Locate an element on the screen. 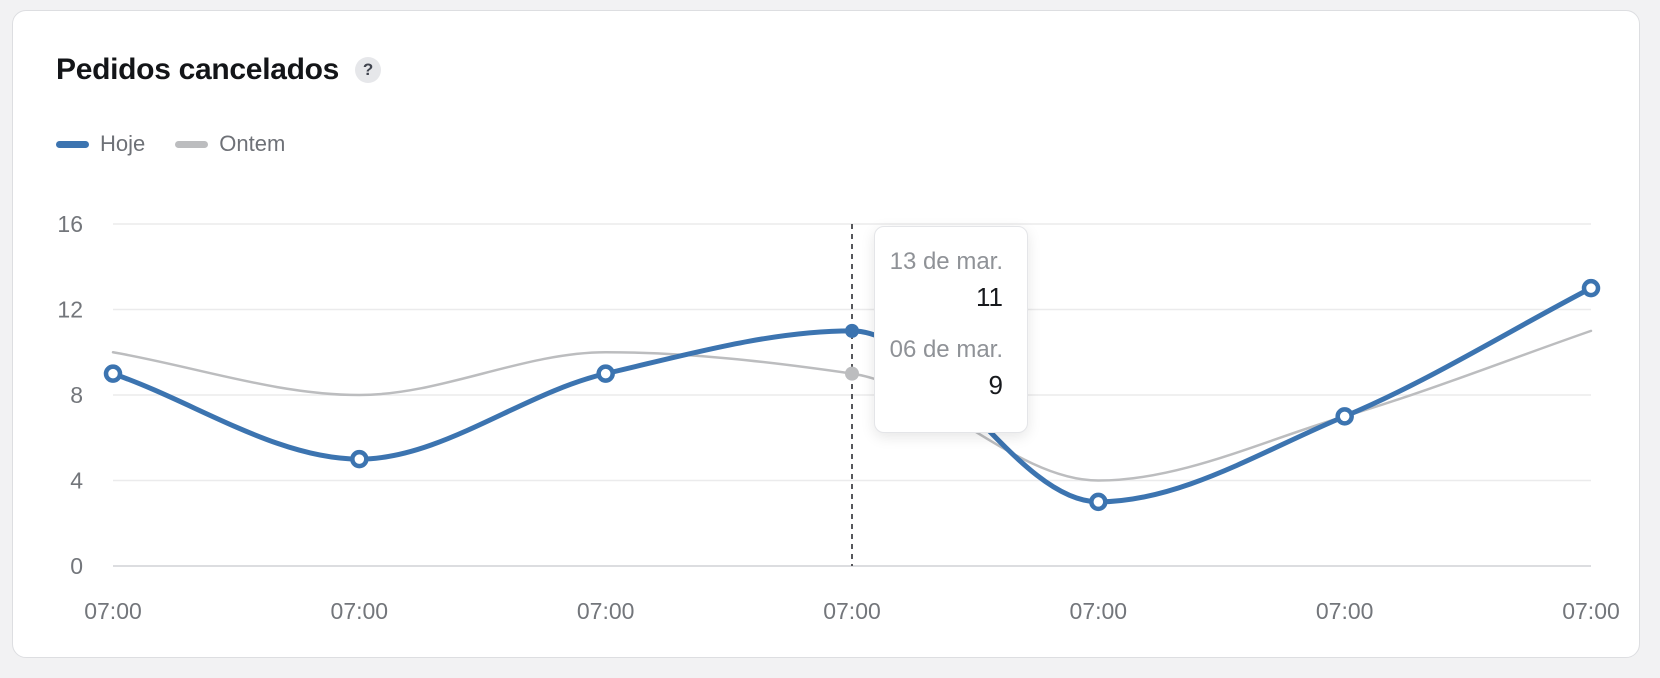 This screenshot has height=678, width=1660. help-icon: ? is located at coordinates (368, 70).